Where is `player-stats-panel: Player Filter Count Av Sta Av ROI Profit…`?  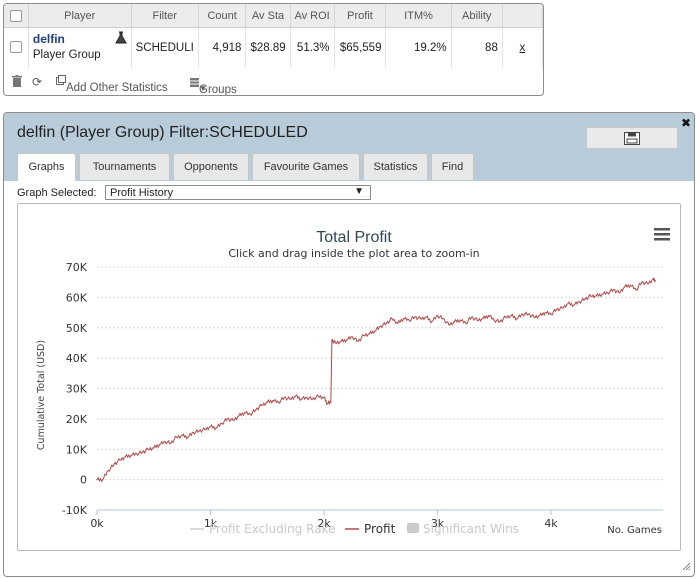 player-stats-panel: Player Filter Count Av Sta Av ROI Profit… is located at coordinates (273, 49).